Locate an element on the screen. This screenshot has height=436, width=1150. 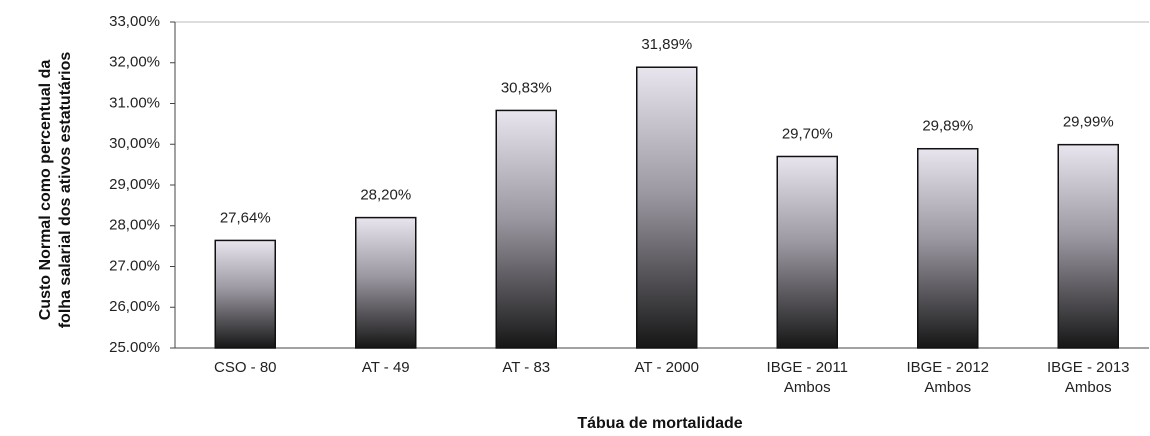
x-tick-label: CSO - 80 is located at coordinates (245, 367).